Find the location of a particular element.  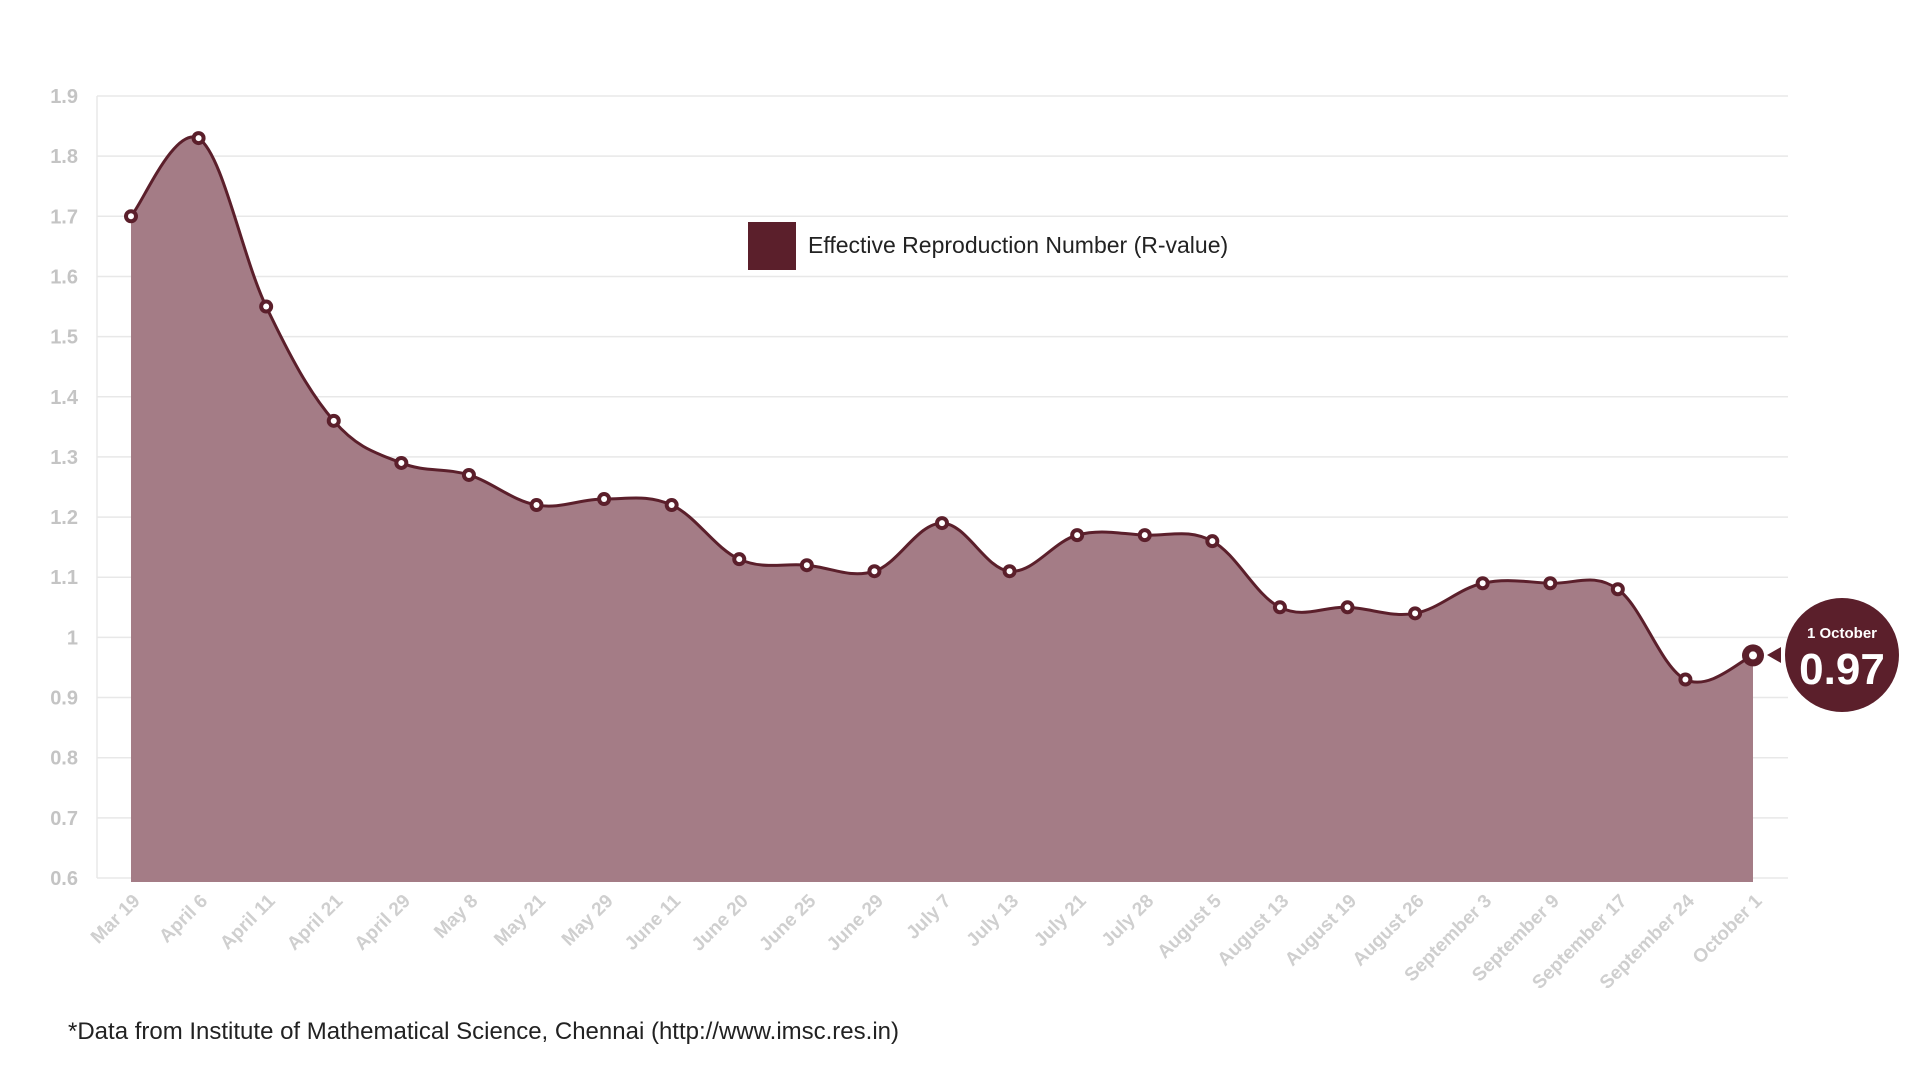

x-tick-label: August 13 is located at coordinates (1254, 931).